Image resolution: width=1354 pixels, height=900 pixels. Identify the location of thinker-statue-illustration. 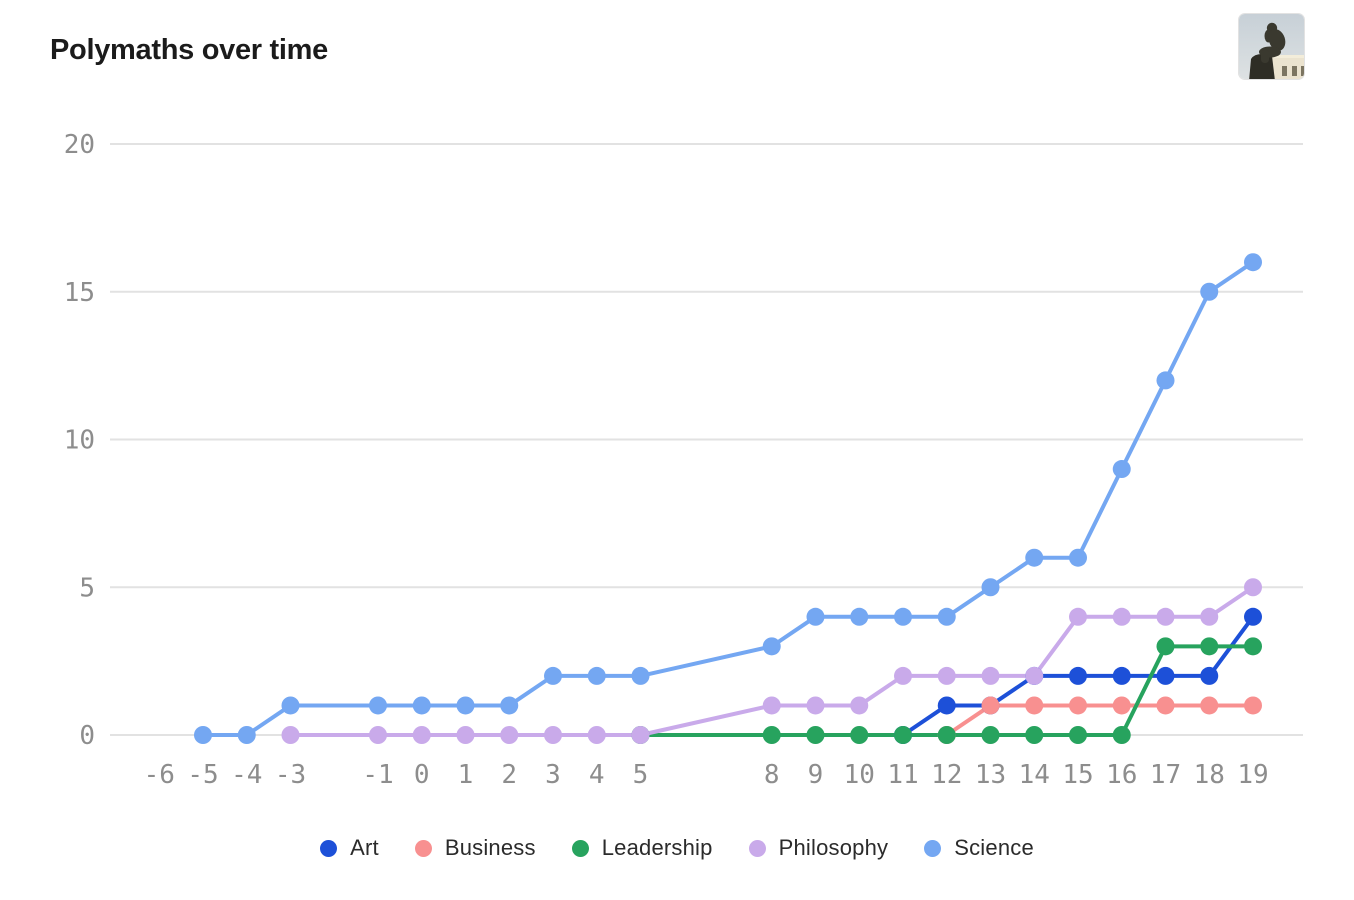
(1271, 46).